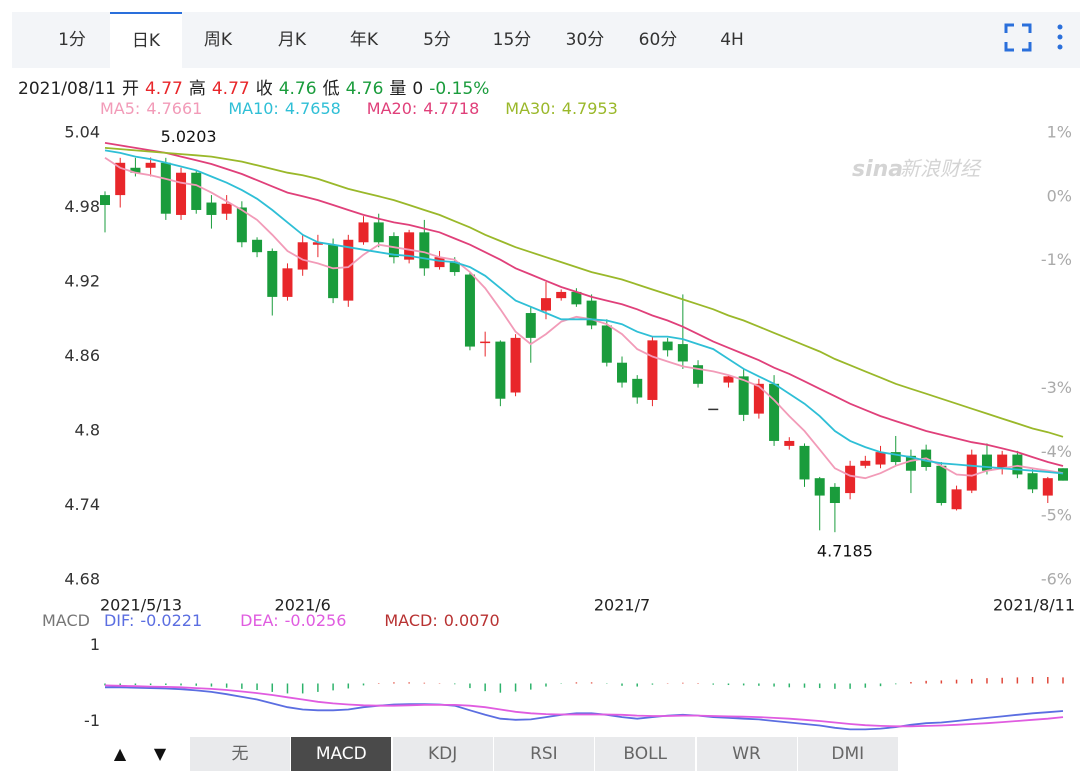  I want to click on period-tab: 30分, so click(585, 40).